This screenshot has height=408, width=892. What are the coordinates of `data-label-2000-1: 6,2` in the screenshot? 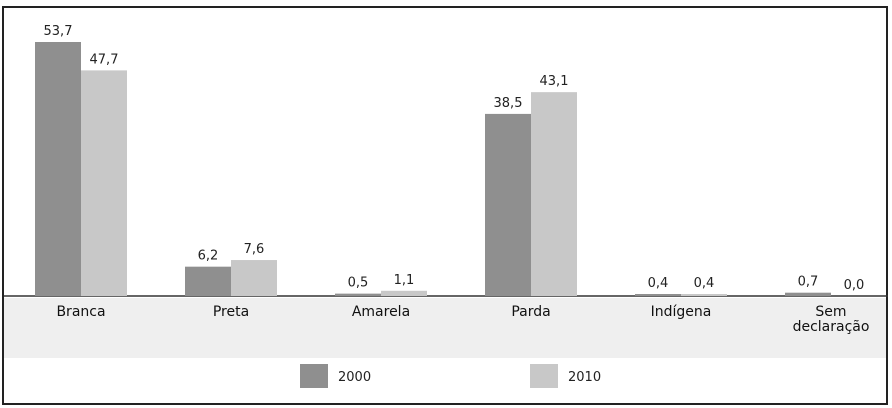 It's located at (208, 256).